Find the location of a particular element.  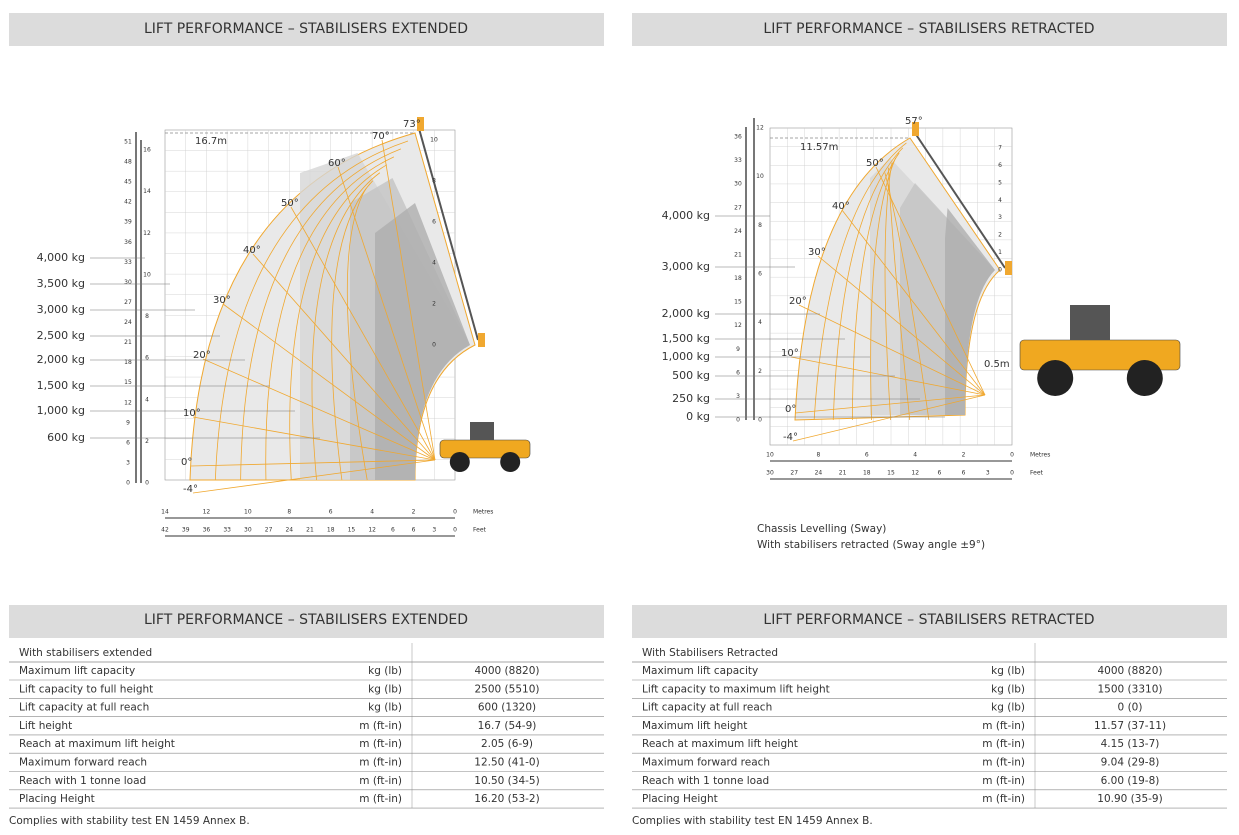

row-value: 11.57 (37-11) is located at coordinates (1130, 726).